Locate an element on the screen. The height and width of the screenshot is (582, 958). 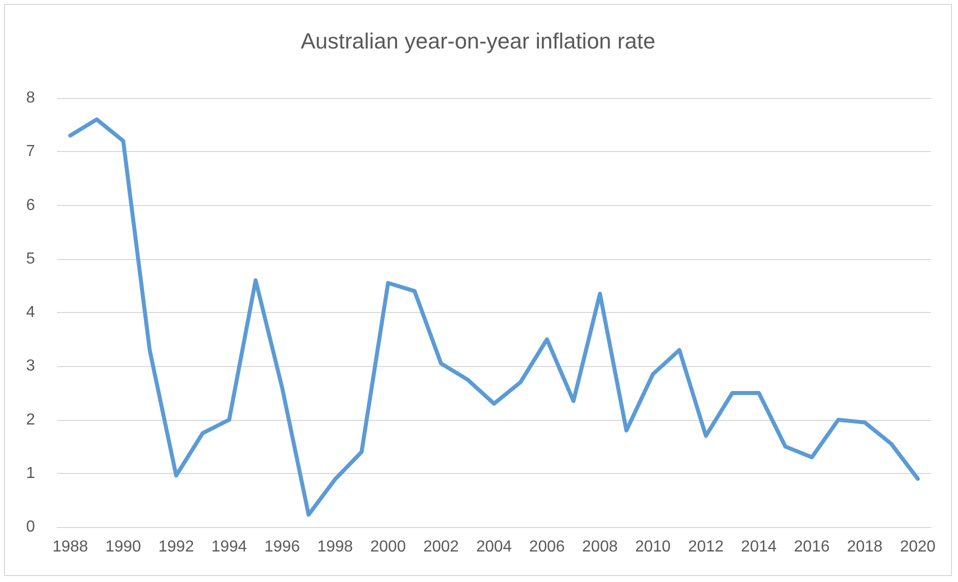
chart-title: Australian year-on-year inflation rate is located at coordinates (478, 41).